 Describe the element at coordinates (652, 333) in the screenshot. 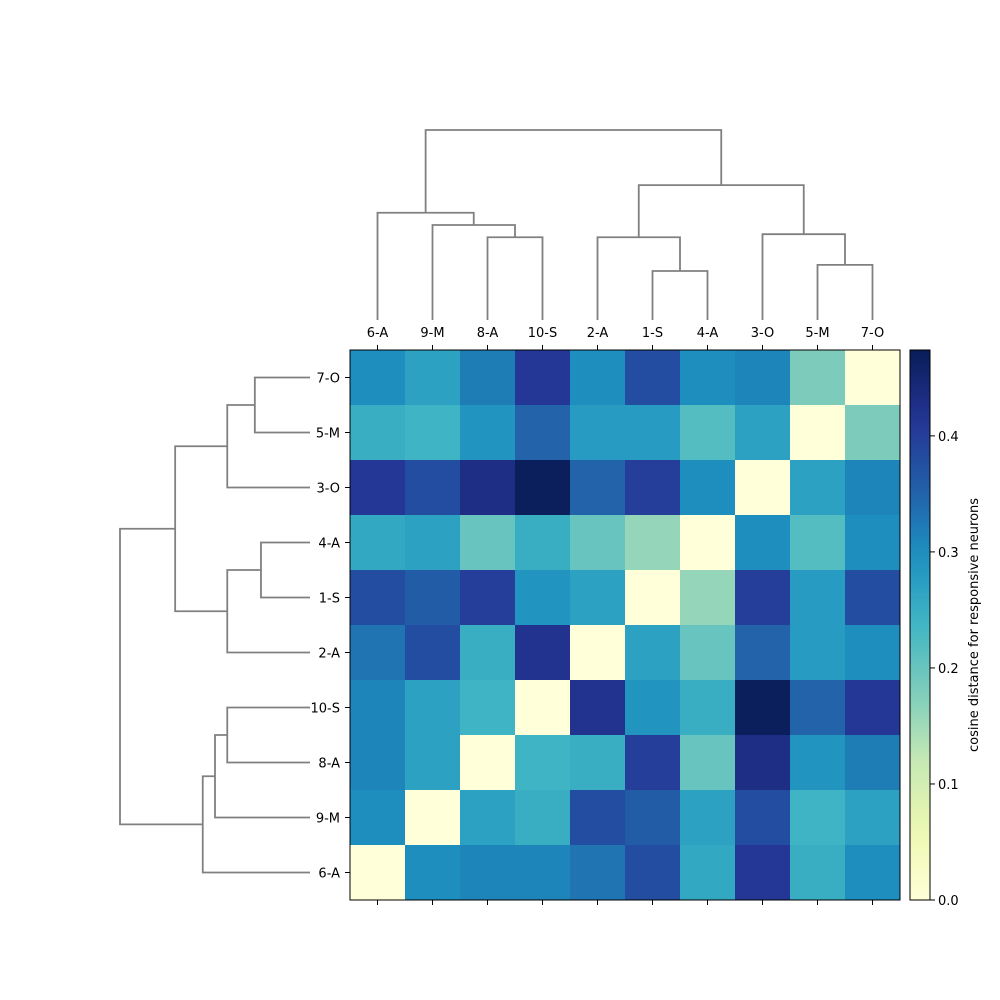

I see `column-tick-label: 1-S` at that location.